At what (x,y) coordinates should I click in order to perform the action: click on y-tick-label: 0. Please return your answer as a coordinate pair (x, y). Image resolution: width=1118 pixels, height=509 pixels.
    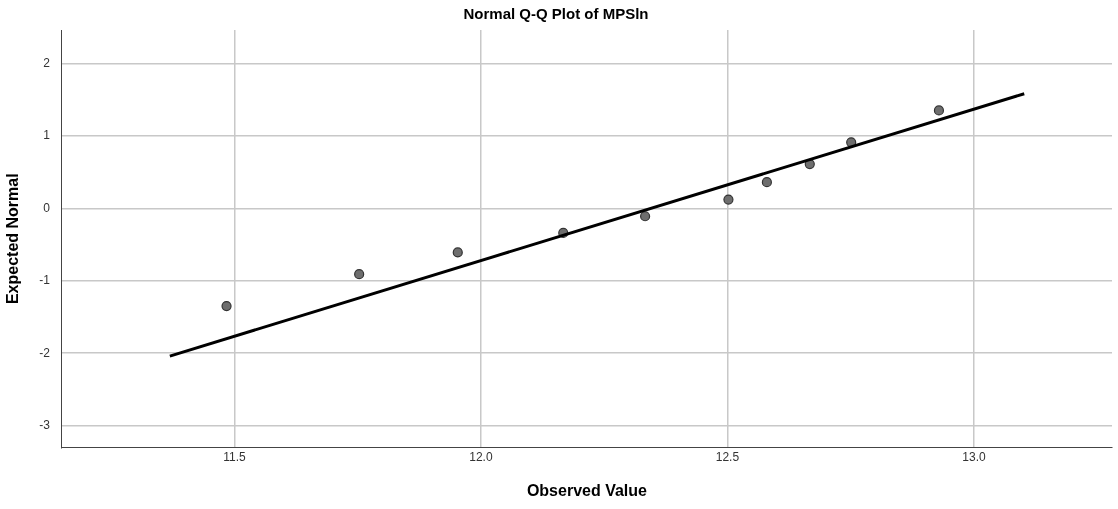
    Looking at the image, I should click on (47, 207).